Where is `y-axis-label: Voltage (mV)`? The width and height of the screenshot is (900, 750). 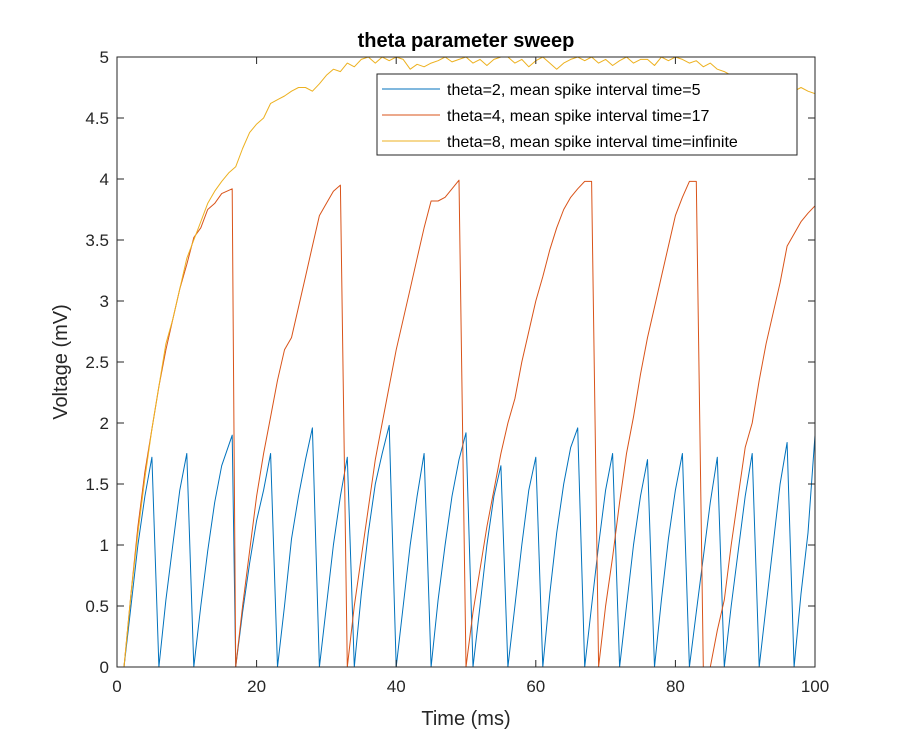 y-axis-label: Voltage (mV) is located at coordinates (61, 362).